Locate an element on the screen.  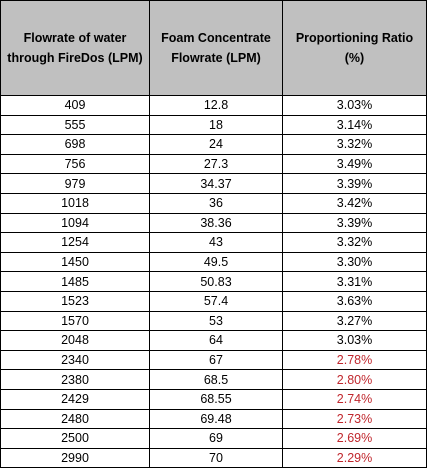
cell-proportioning-ratio: 3.14% is located at coordinates (354, 125).